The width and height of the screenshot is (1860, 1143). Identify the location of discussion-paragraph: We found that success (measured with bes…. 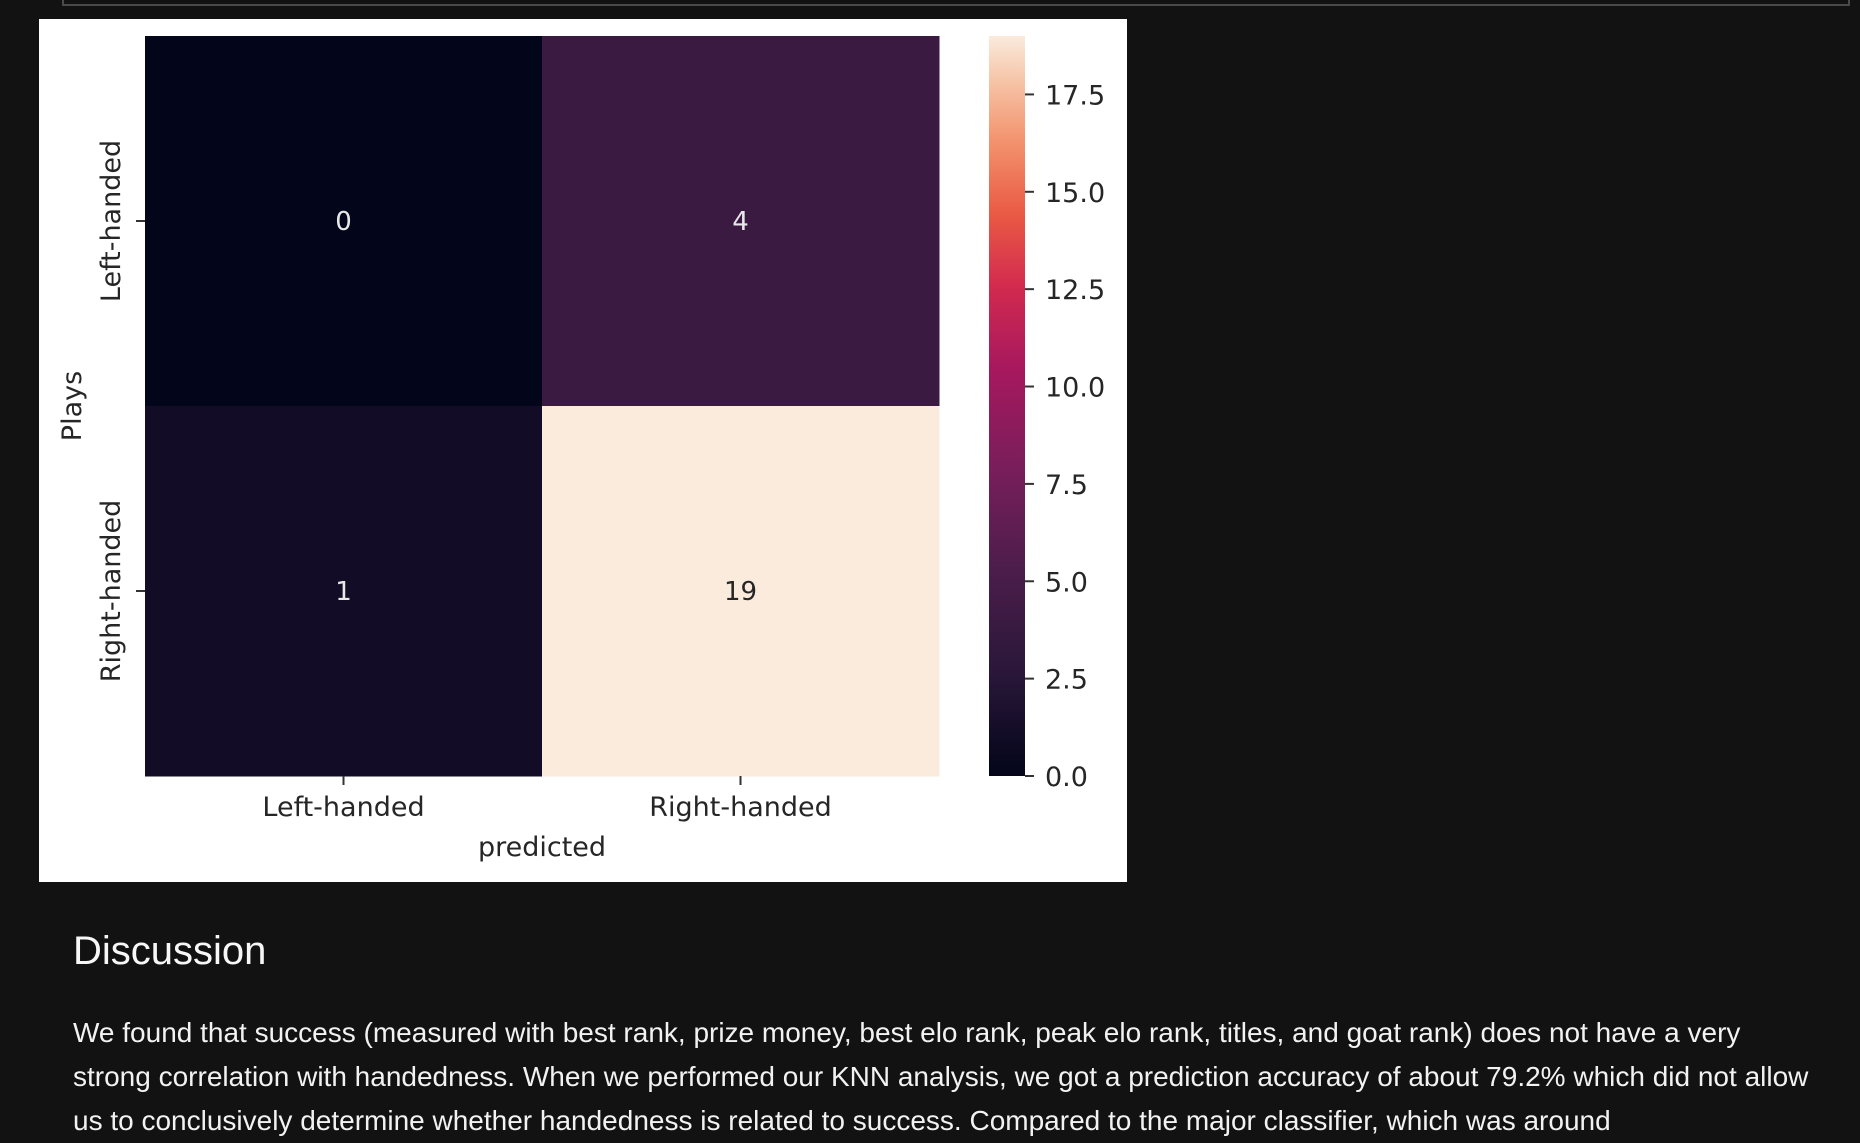
(941, 1076).